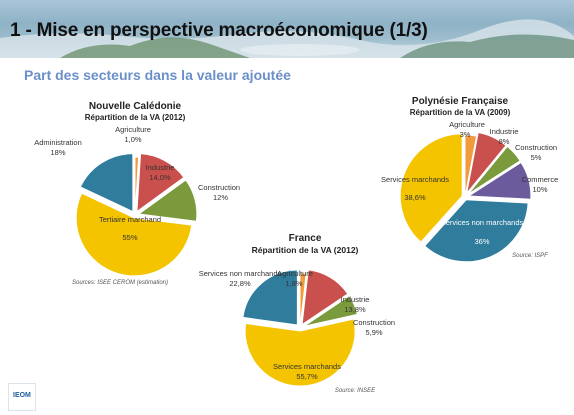 This screenshot has height=415, width=574. I want to click on chart-title: Polynésie Française, so click(460, 101).